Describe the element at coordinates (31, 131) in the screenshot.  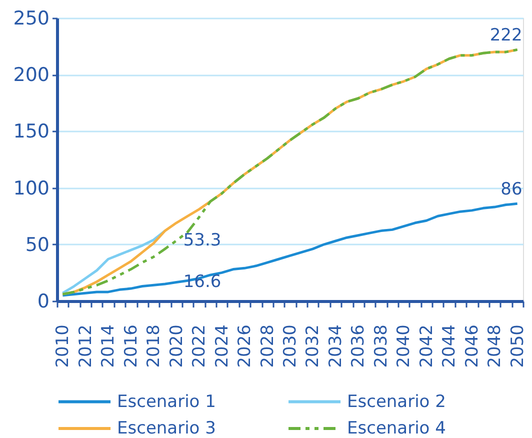
I see `y-tick-label: 150` at that location.